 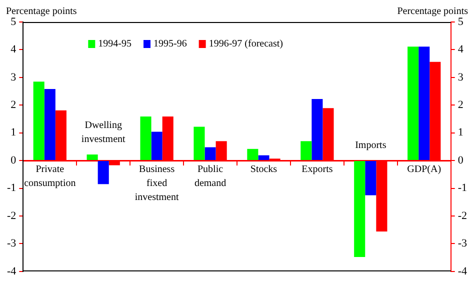 What do you see at coordinates (11, 216) in the screenshot?
I see `y-tick-label: -2` at bounding box center [11, 216].